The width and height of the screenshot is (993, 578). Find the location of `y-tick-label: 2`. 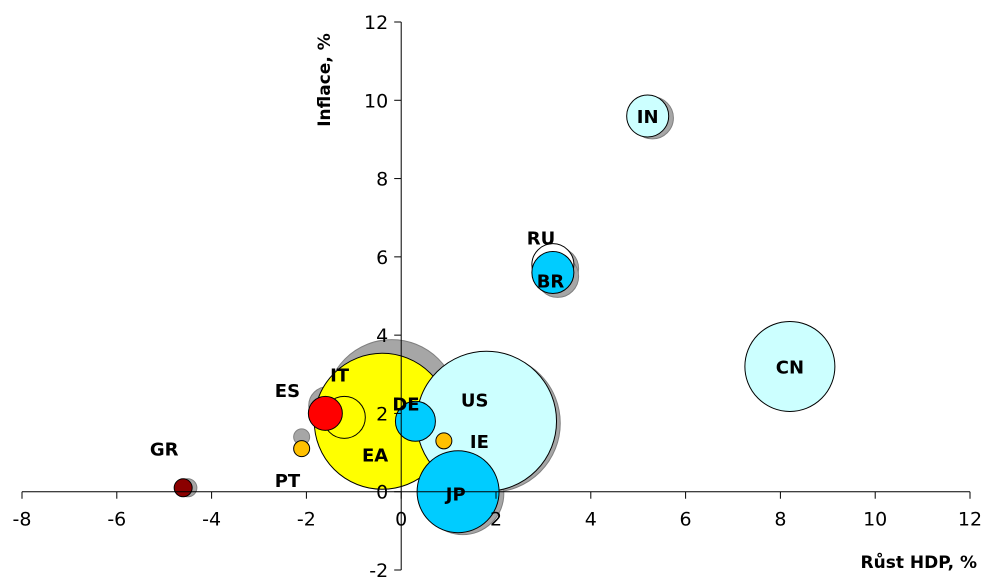

y-tick-label: 2 is located at coordinates (382, 414).